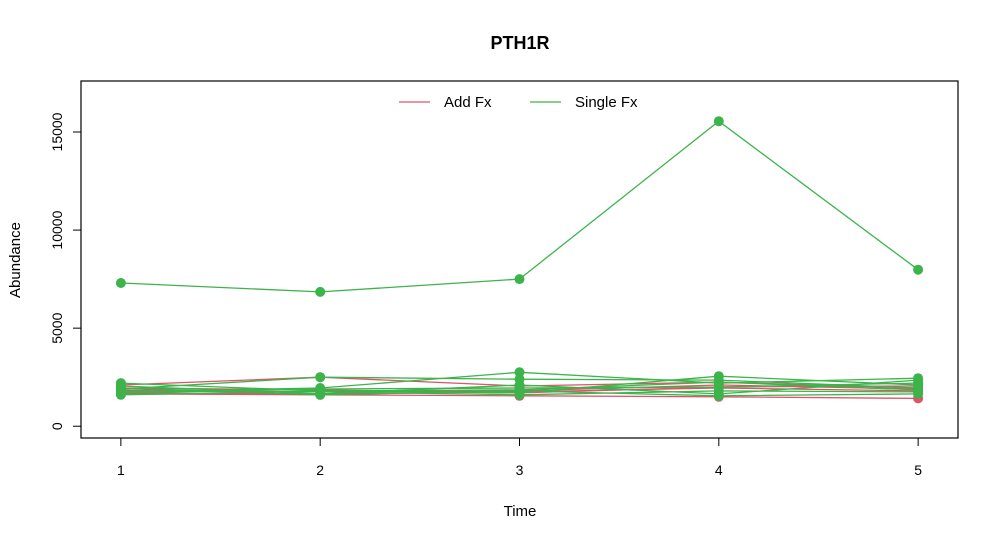 The image size is (1000, 540). I want to click on x-tick-label-3: 3, so click(520, 470).